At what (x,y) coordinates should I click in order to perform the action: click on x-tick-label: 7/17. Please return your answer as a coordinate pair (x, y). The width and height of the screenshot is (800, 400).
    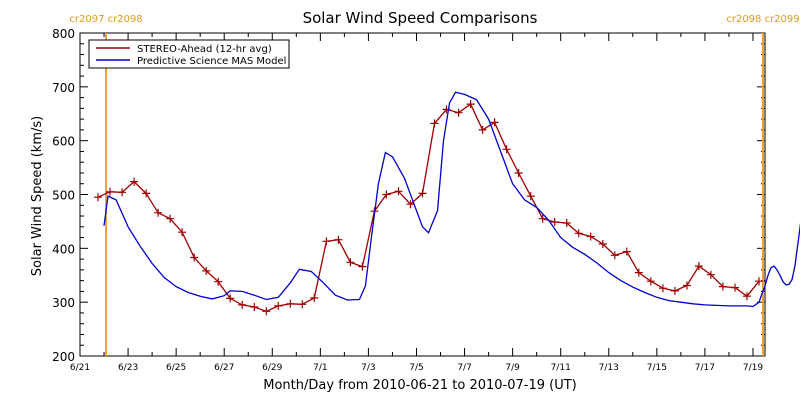
    Looking at the image, I should click on (705, 368).